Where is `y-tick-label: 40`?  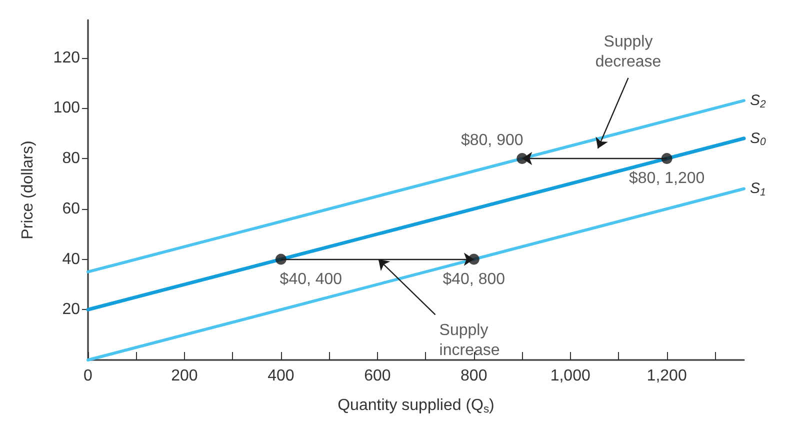 y-tick-label: 40 is located at coordinates (71, 259).